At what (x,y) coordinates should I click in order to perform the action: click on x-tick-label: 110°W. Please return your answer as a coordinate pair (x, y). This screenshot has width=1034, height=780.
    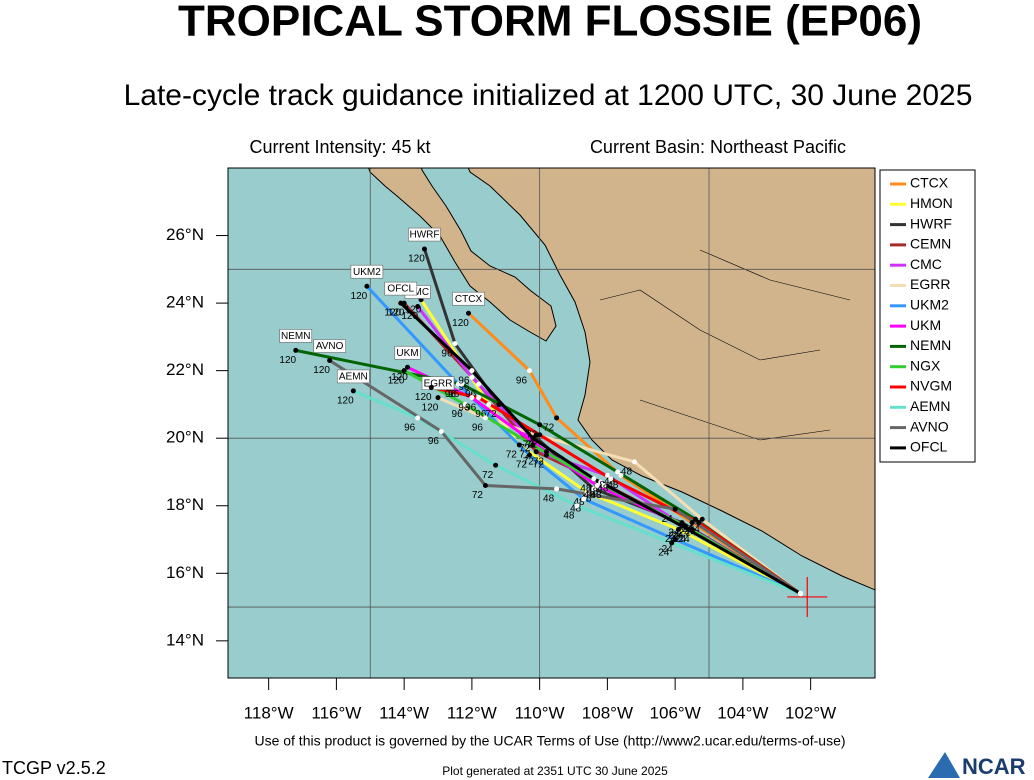
    Looking at the image, I should click on (540, 712).